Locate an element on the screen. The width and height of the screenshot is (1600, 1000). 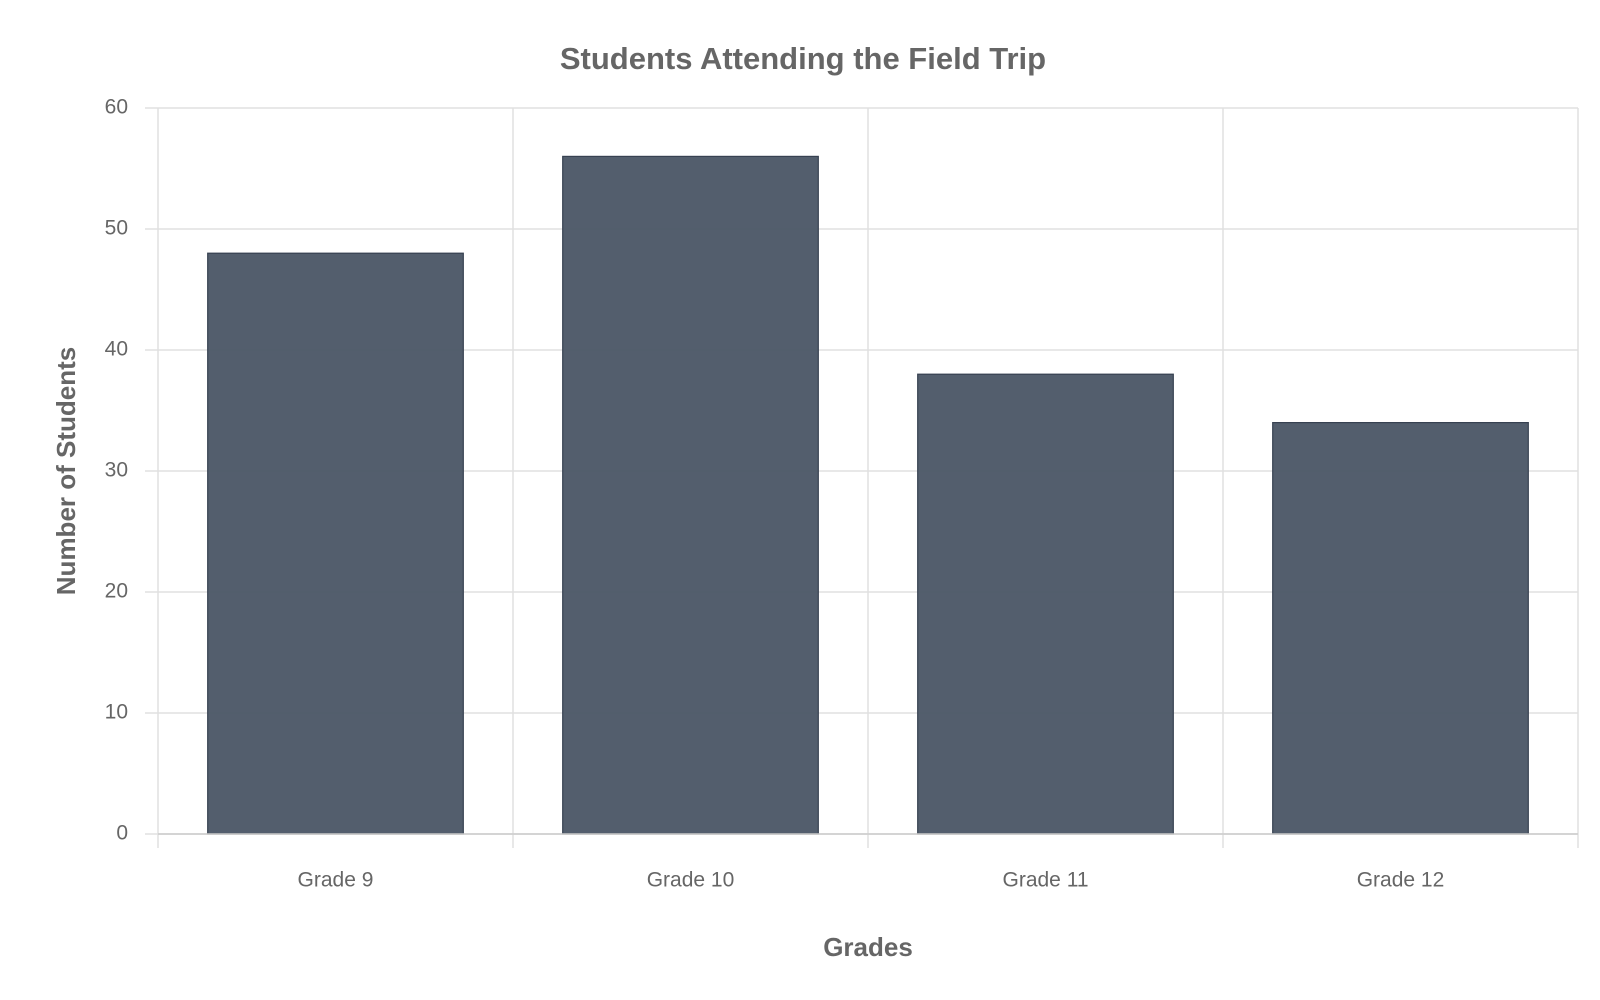
x-tick-label: Grade 10 is located at coordinates (691, 880).